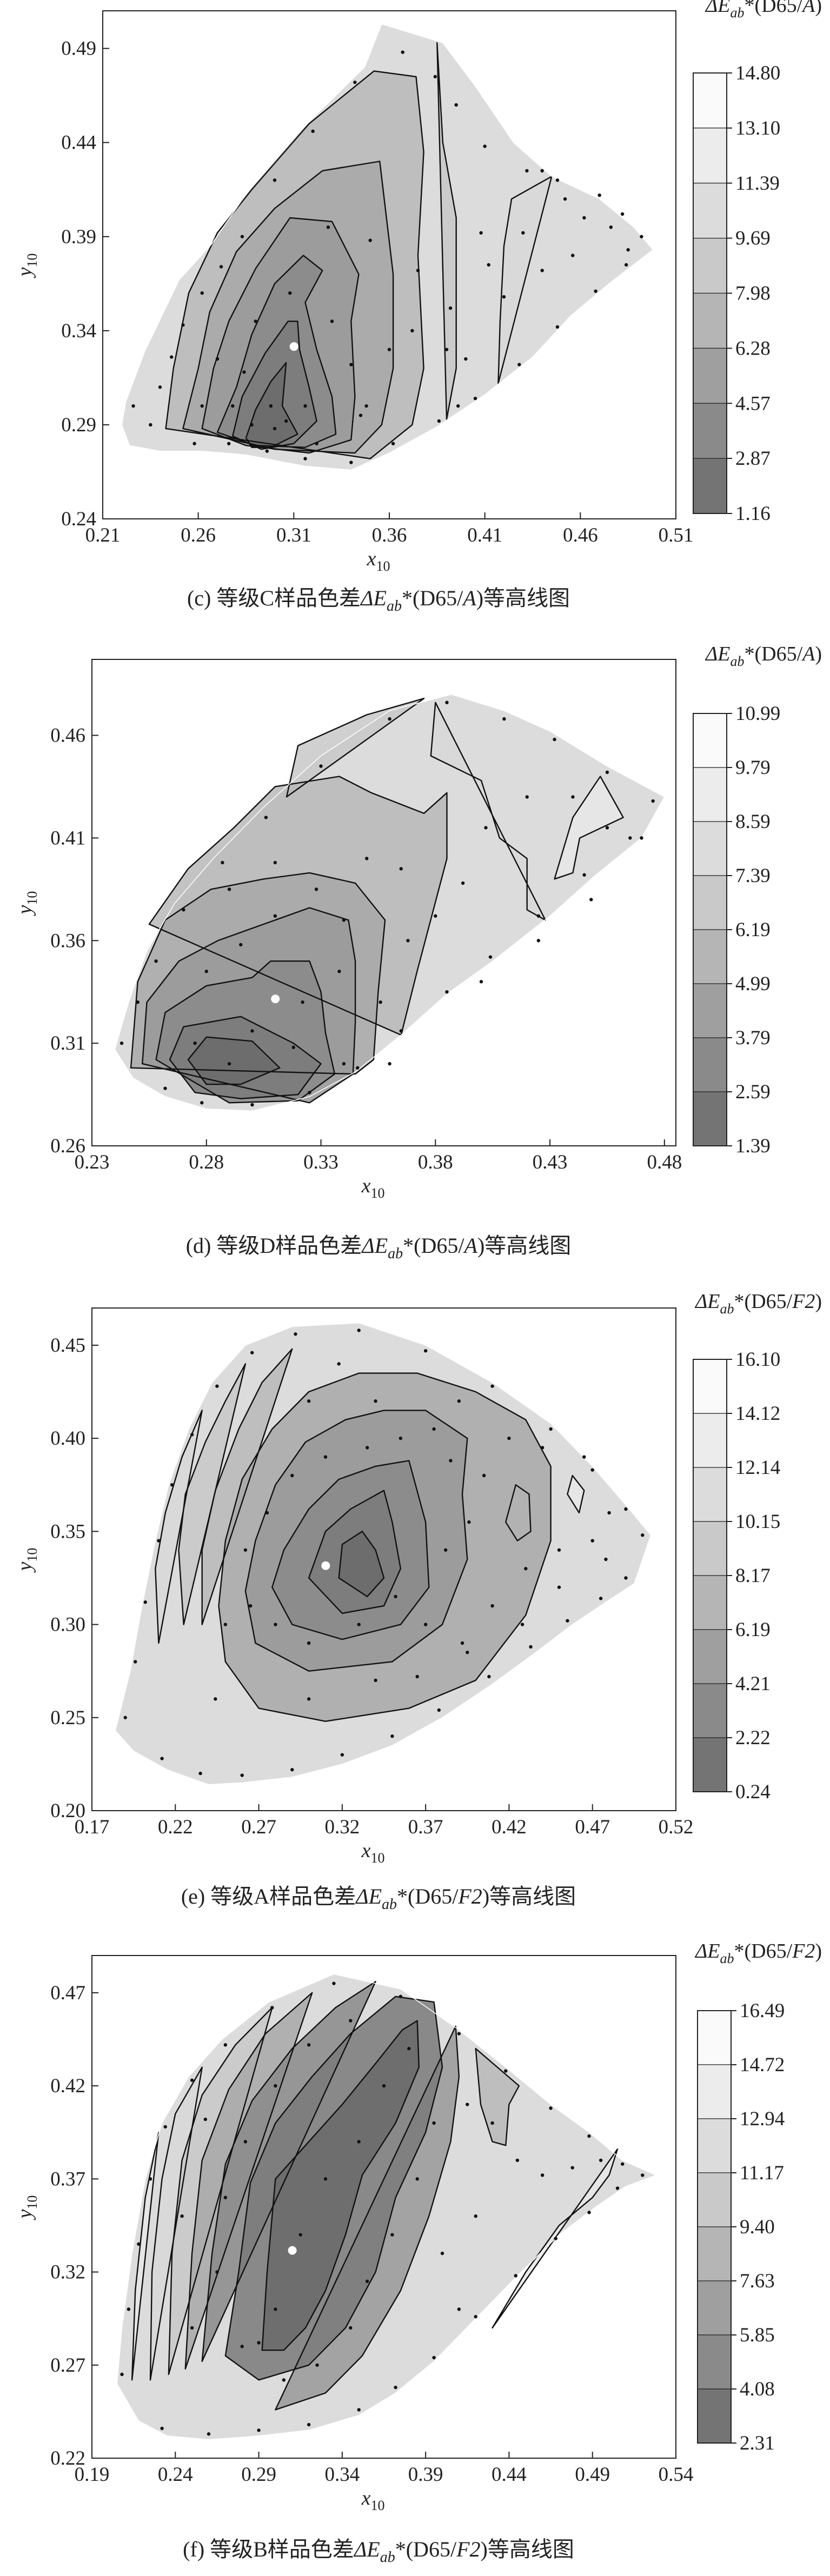 The height and width of the screenshot is (2576, 830). I want to click on colorbar-title-subscript: ab, so click(737, 661).